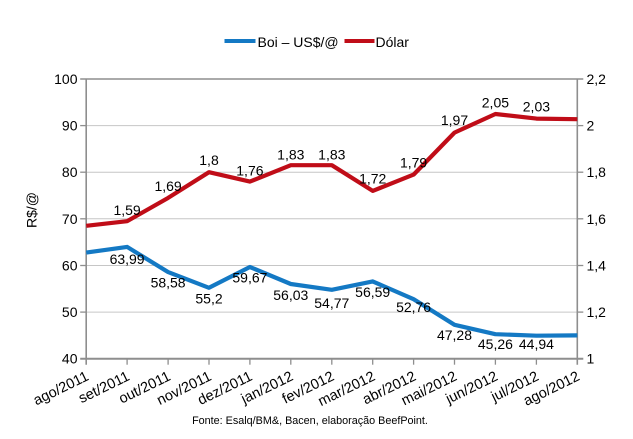 This screenshot has height=439, width=633. What do you see at coordinates (70, 126) in the screenshot?
I see `svg-text: 90` at bounding box center [70, 126].